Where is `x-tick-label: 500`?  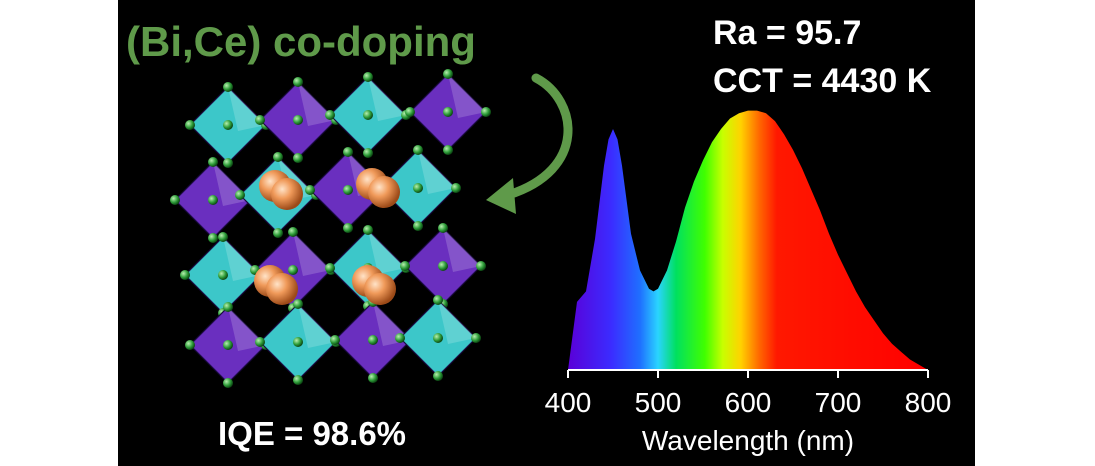 x-tick-label: 500 is located at coordinates (658, 402).